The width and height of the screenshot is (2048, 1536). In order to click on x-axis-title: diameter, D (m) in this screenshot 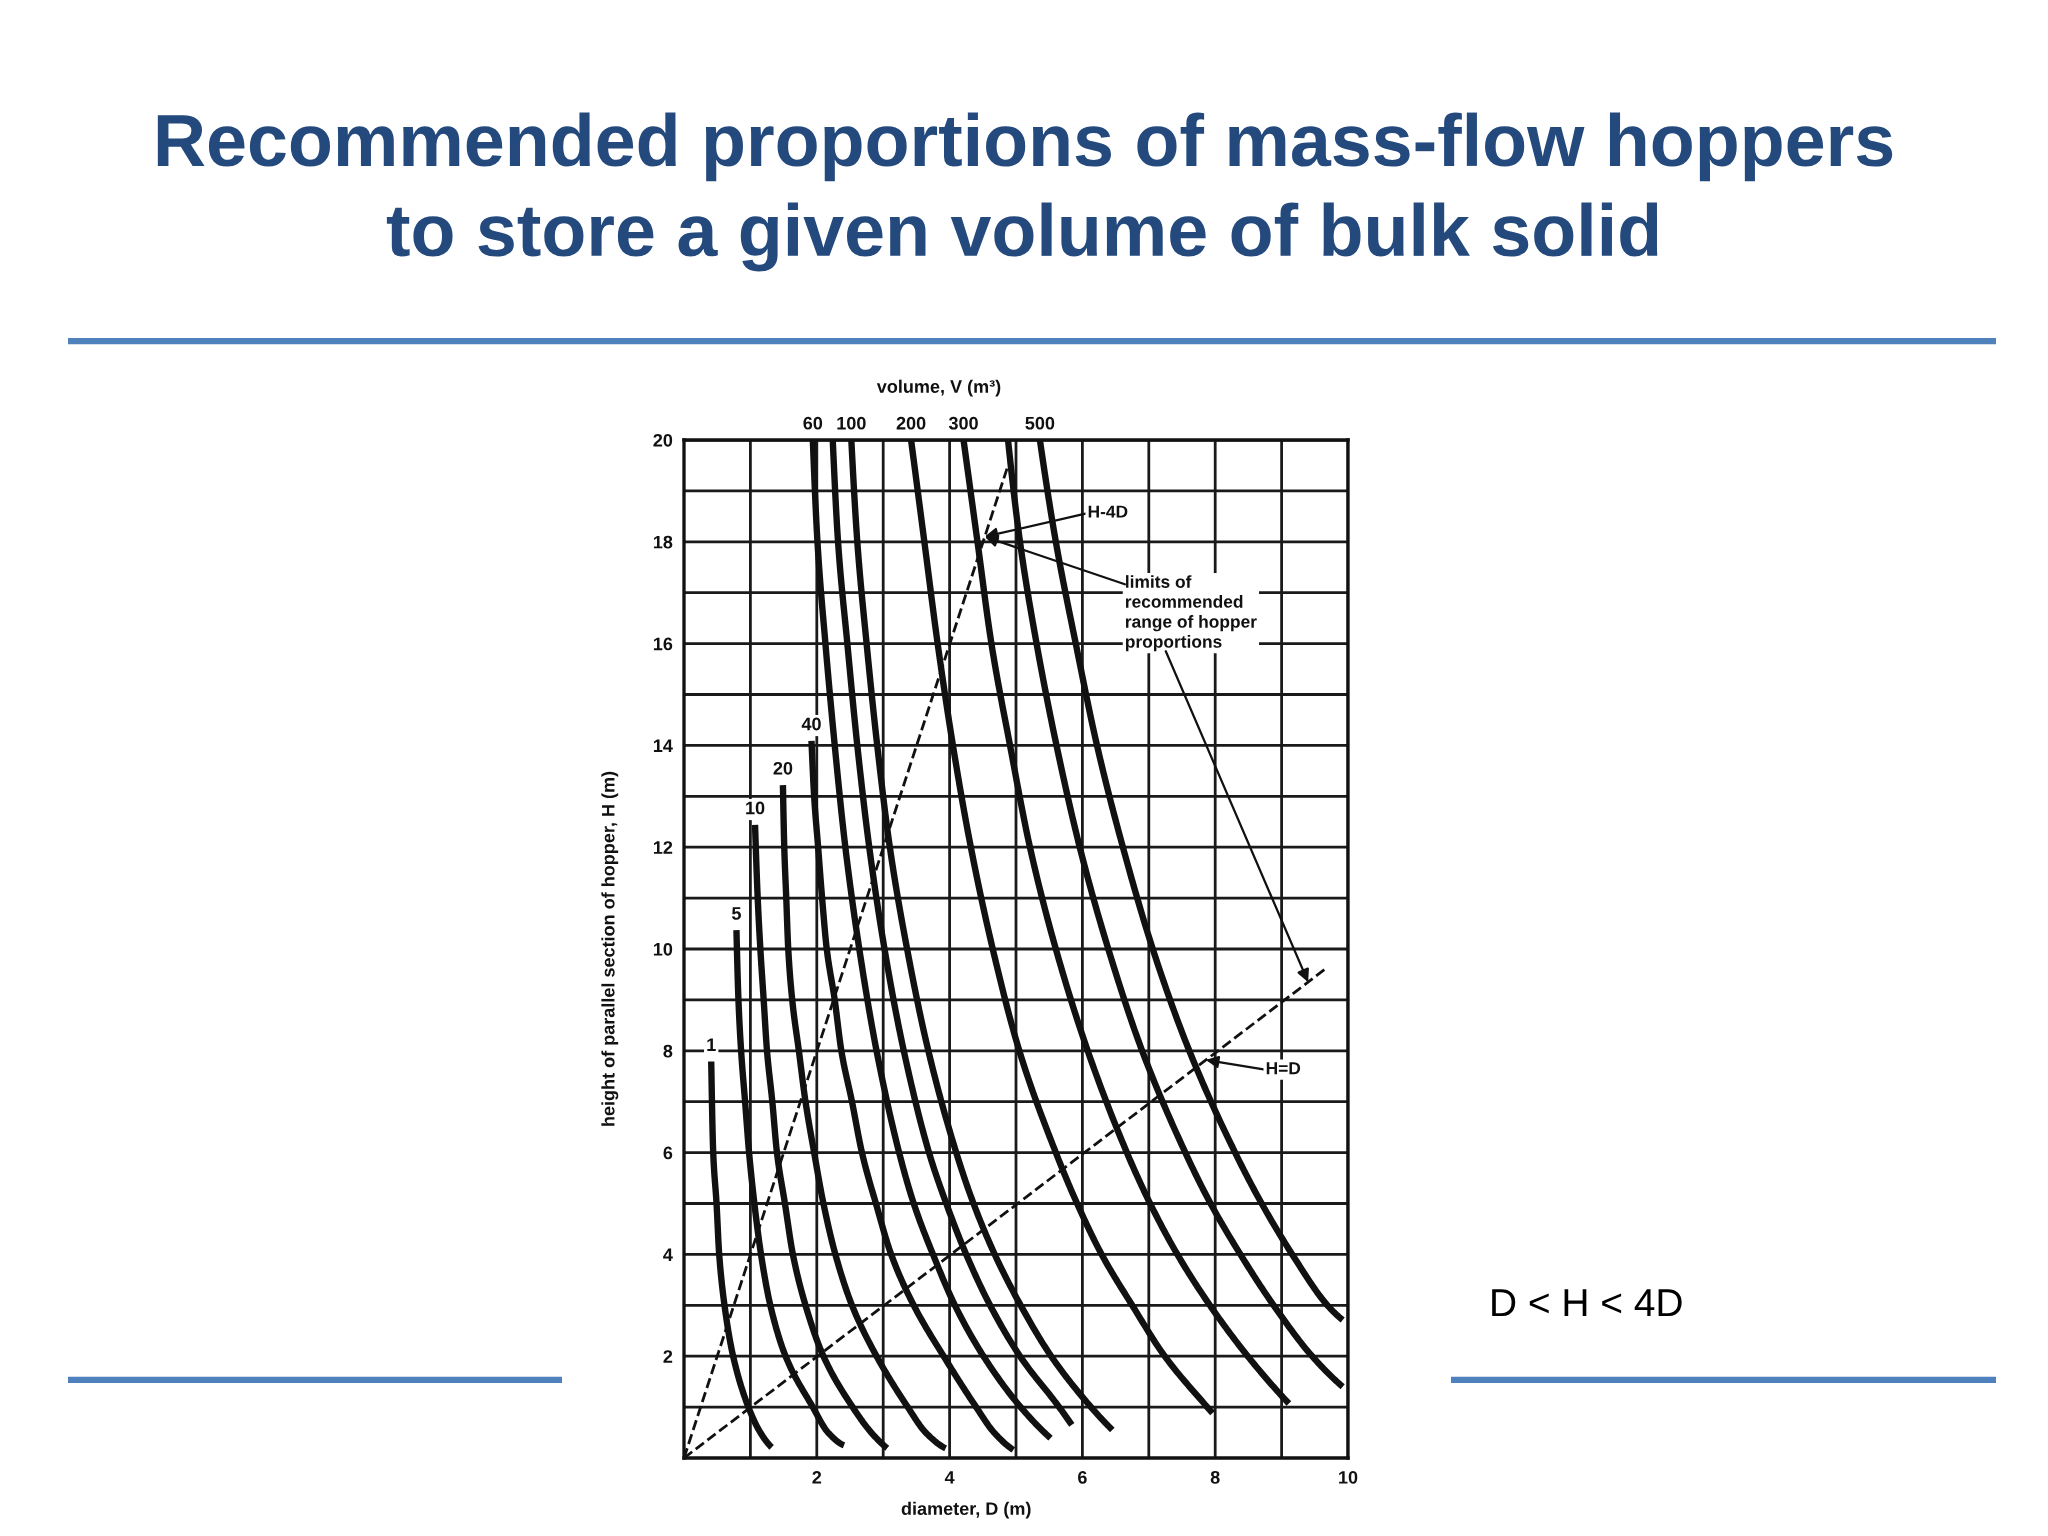, I will do `click(966, 1510)`.